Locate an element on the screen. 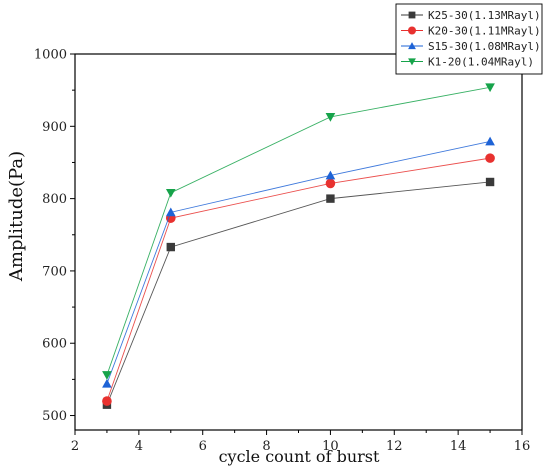  legend-item: K25-30(1.13MRayl) is located at coordinates (471, 15).